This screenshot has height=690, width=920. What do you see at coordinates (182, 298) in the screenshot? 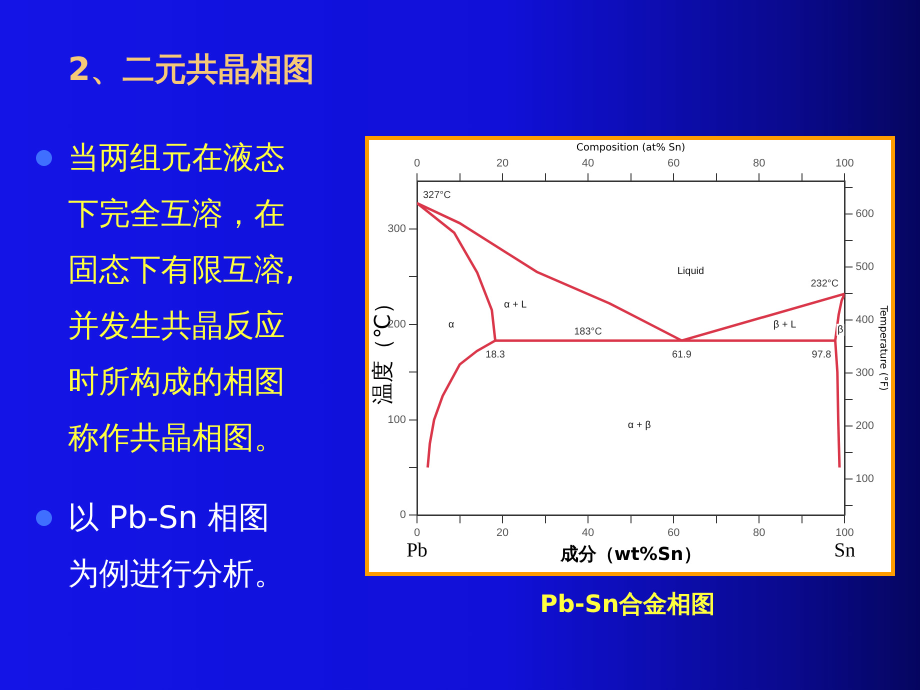
I see `text: 当两组元在液态下完全互溶，在固态下有限互溶,并发生共晶反应时所构成的相图称作共晶相图。` at bounding box center [182, 298].